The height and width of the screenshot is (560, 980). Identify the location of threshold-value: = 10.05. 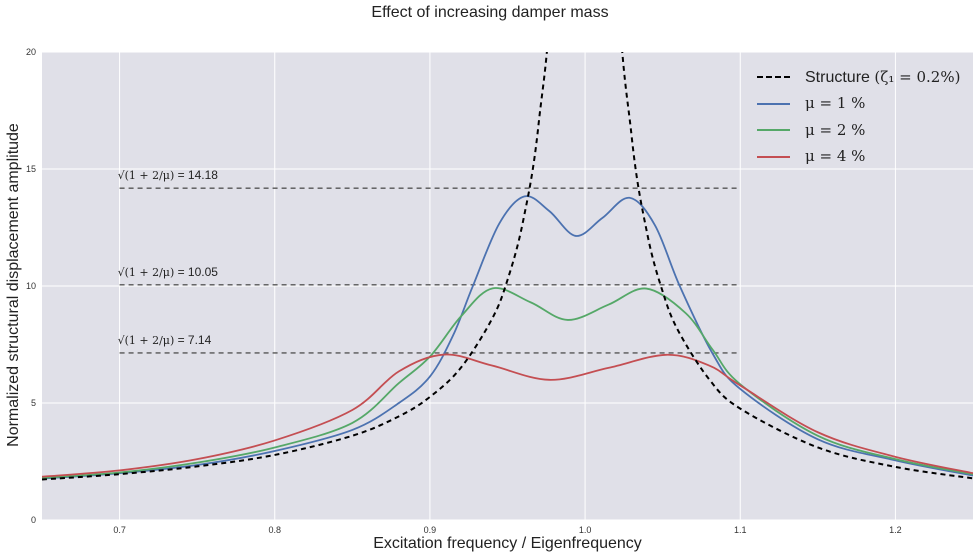
(197, 271).